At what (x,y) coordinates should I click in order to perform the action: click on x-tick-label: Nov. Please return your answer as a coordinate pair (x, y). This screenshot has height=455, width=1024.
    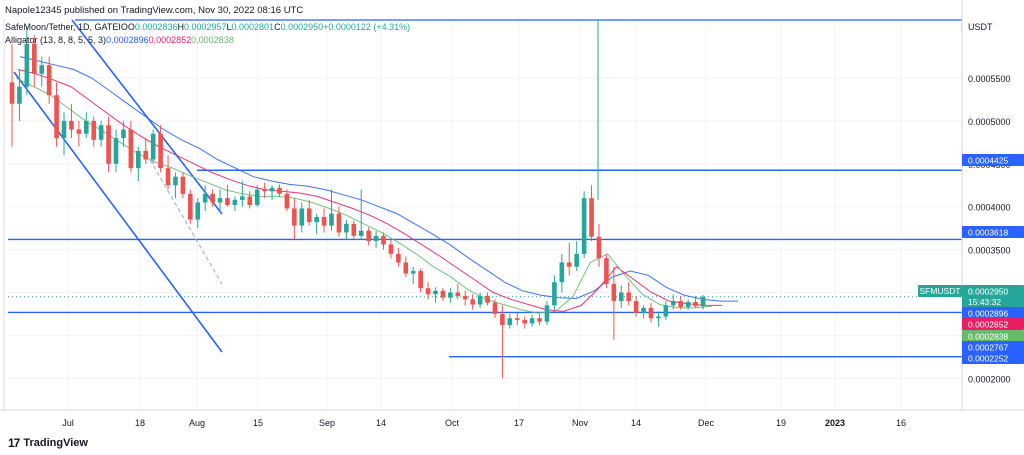
    Looking at the image, I should click on (580, 423).